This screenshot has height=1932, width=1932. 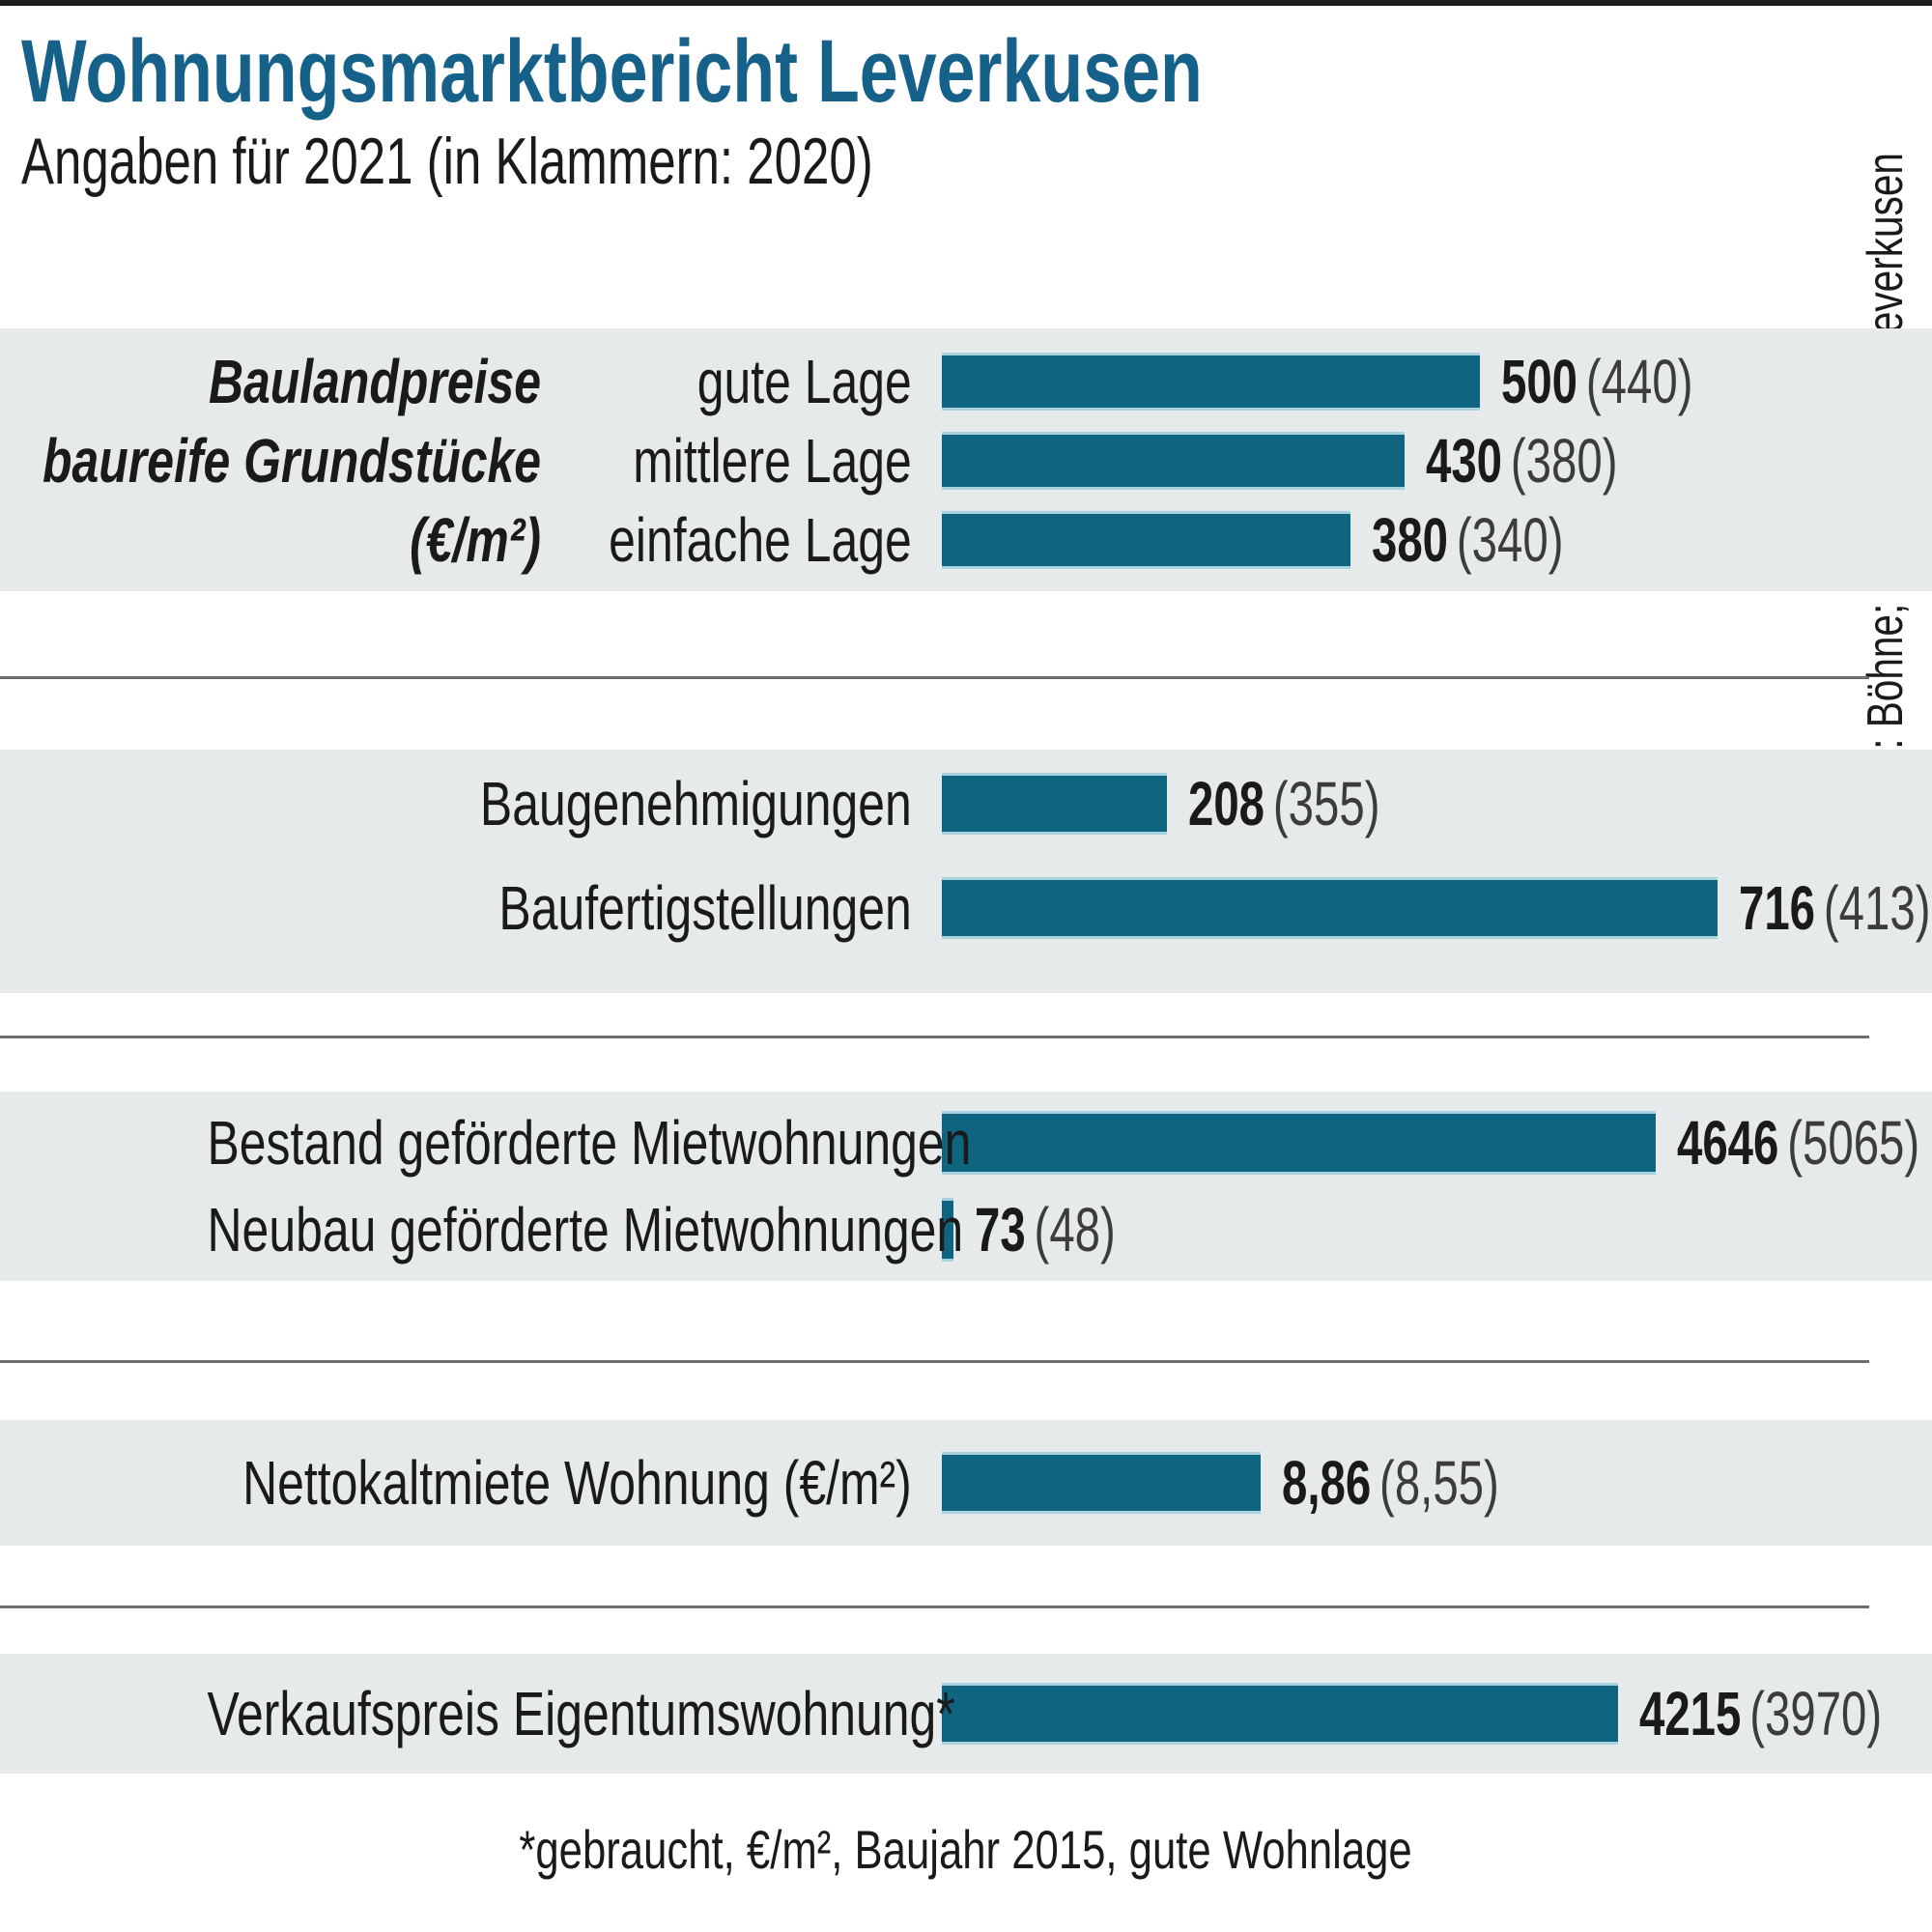 What do you see at coordinates (1226, 803) in the screenshot?
I see `value-current: 208` at bounding box center [1226, 803].